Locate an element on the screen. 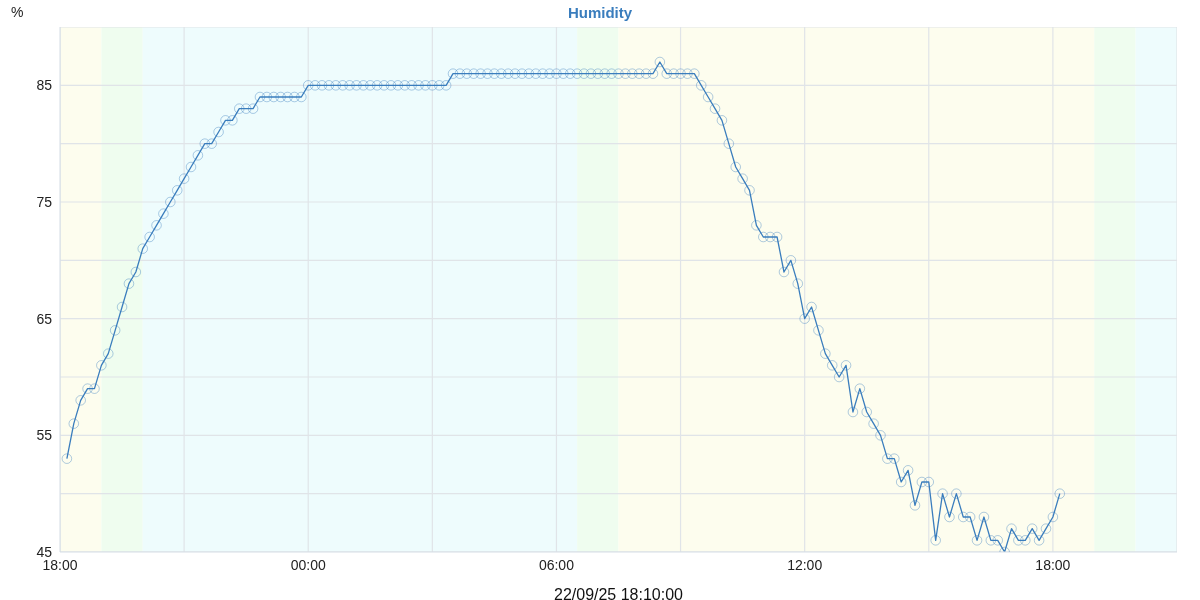  x-tick-label: 12:00 is located at coordinates (805, 564).